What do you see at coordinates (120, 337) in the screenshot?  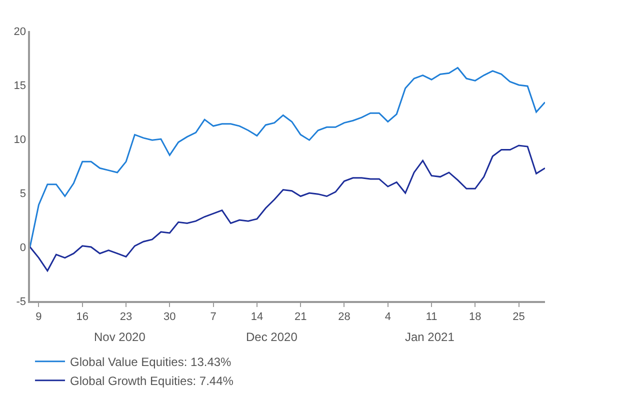 I see `text: Nov 2020` at bounding box center [120, 337].